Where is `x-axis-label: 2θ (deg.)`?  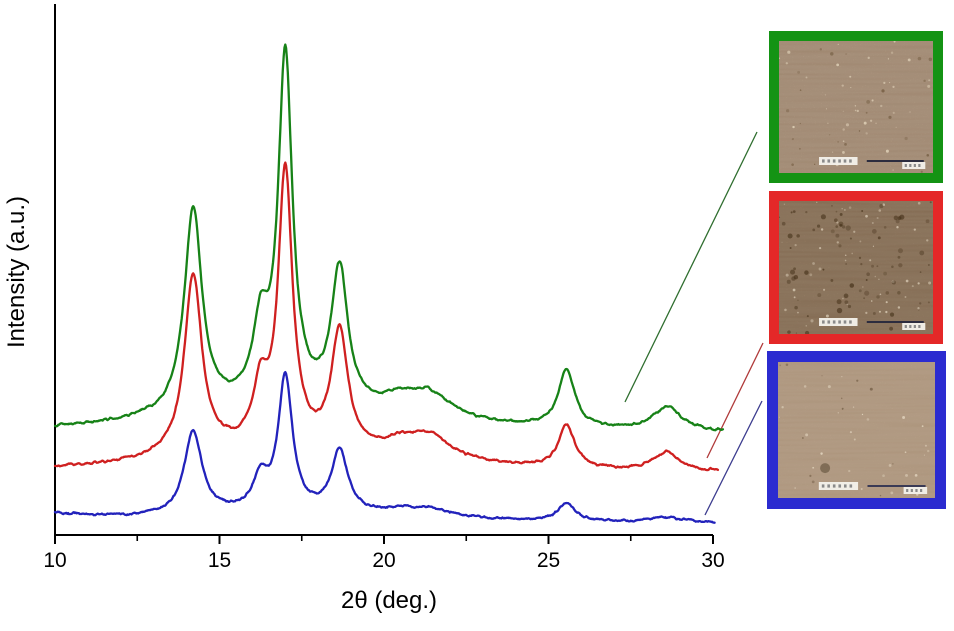
x-axis-label: 2θ (deg.) is located at coordinates (389, 600).